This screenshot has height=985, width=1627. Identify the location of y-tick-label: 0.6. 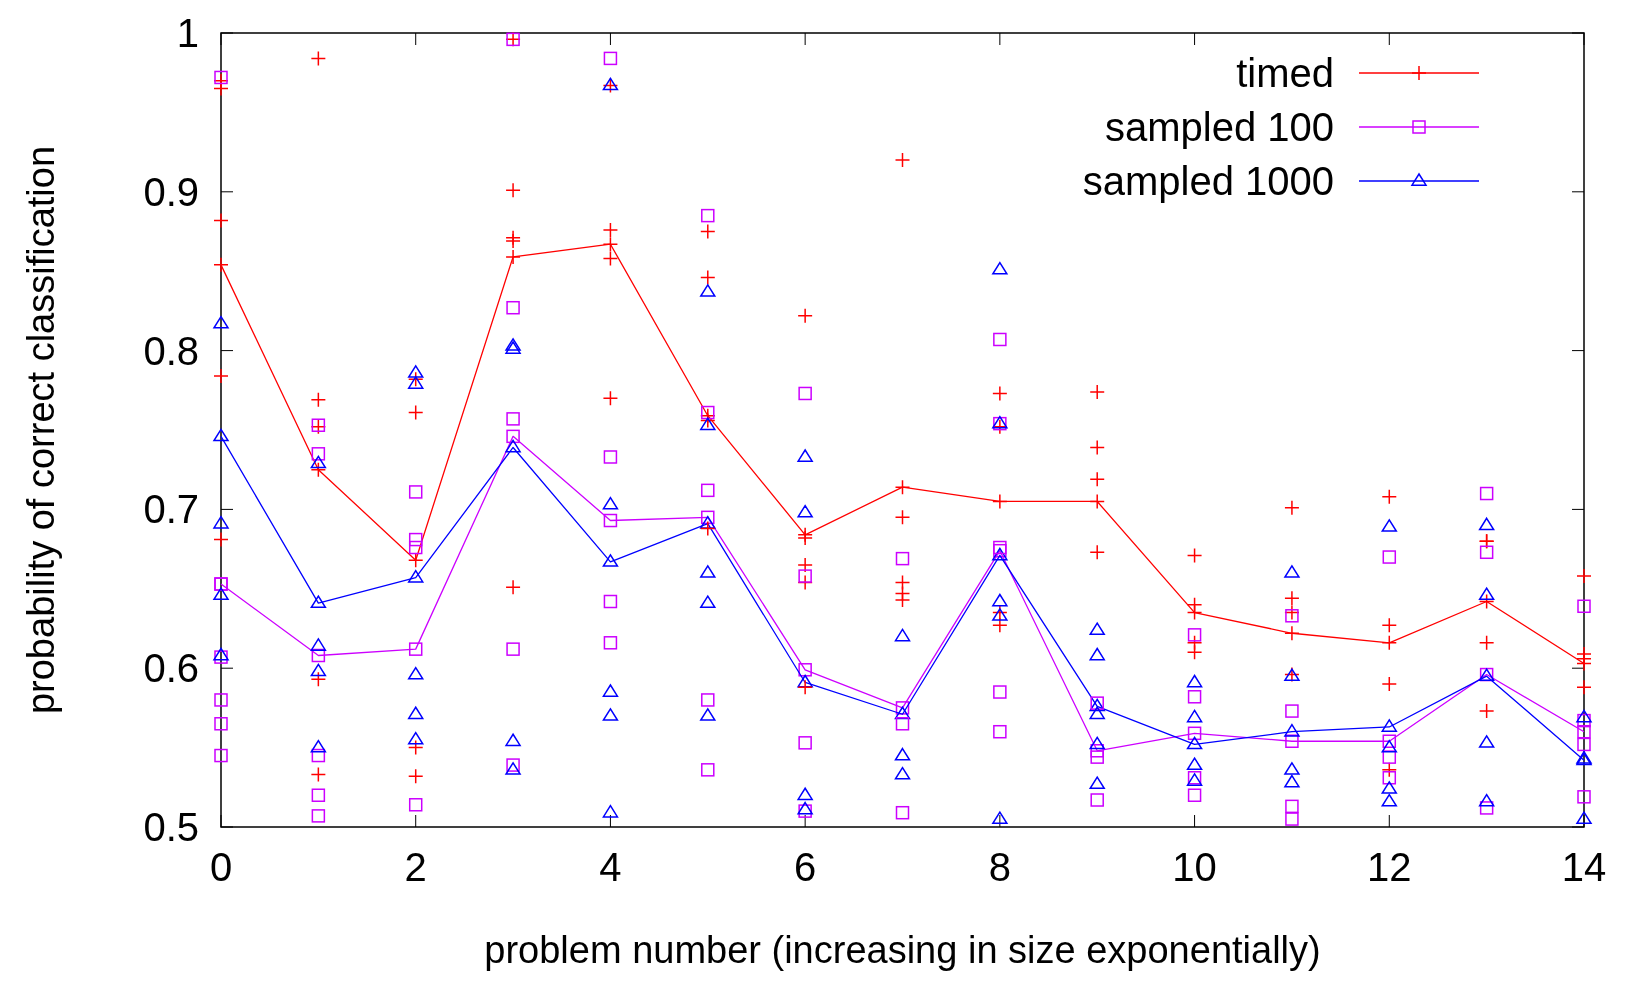
(171, 668).